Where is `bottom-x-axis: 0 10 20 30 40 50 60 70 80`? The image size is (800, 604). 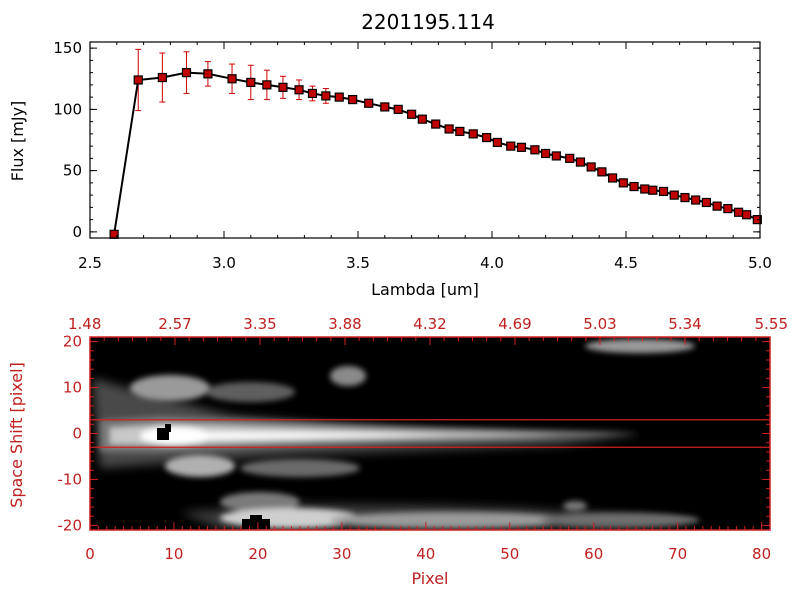 bottom-x-axis: 0 10 20 30 40 50 60 70 80 is located at coordinates (428, 542).